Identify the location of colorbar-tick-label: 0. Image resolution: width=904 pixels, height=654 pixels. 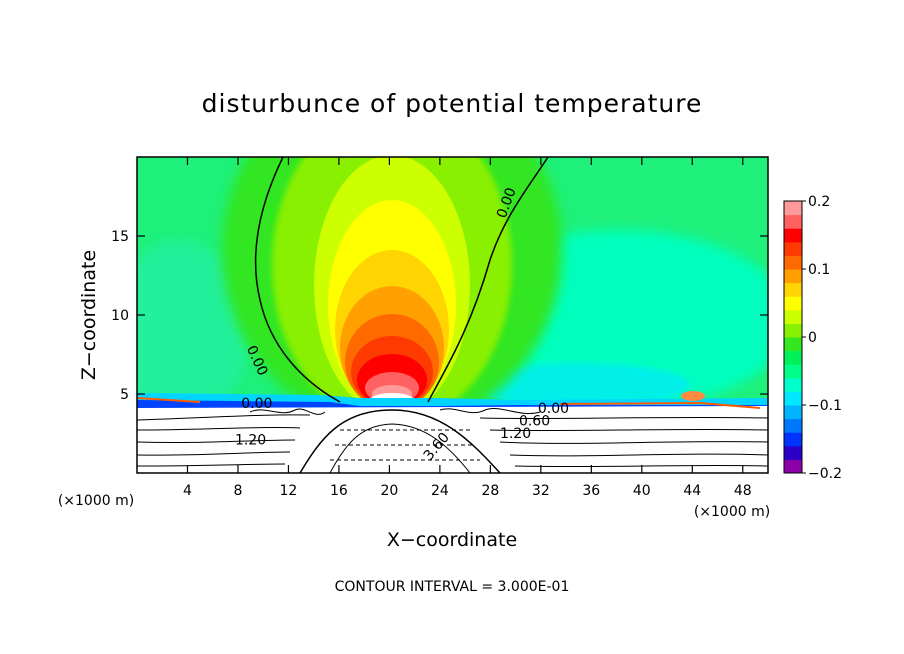
(812, 338).